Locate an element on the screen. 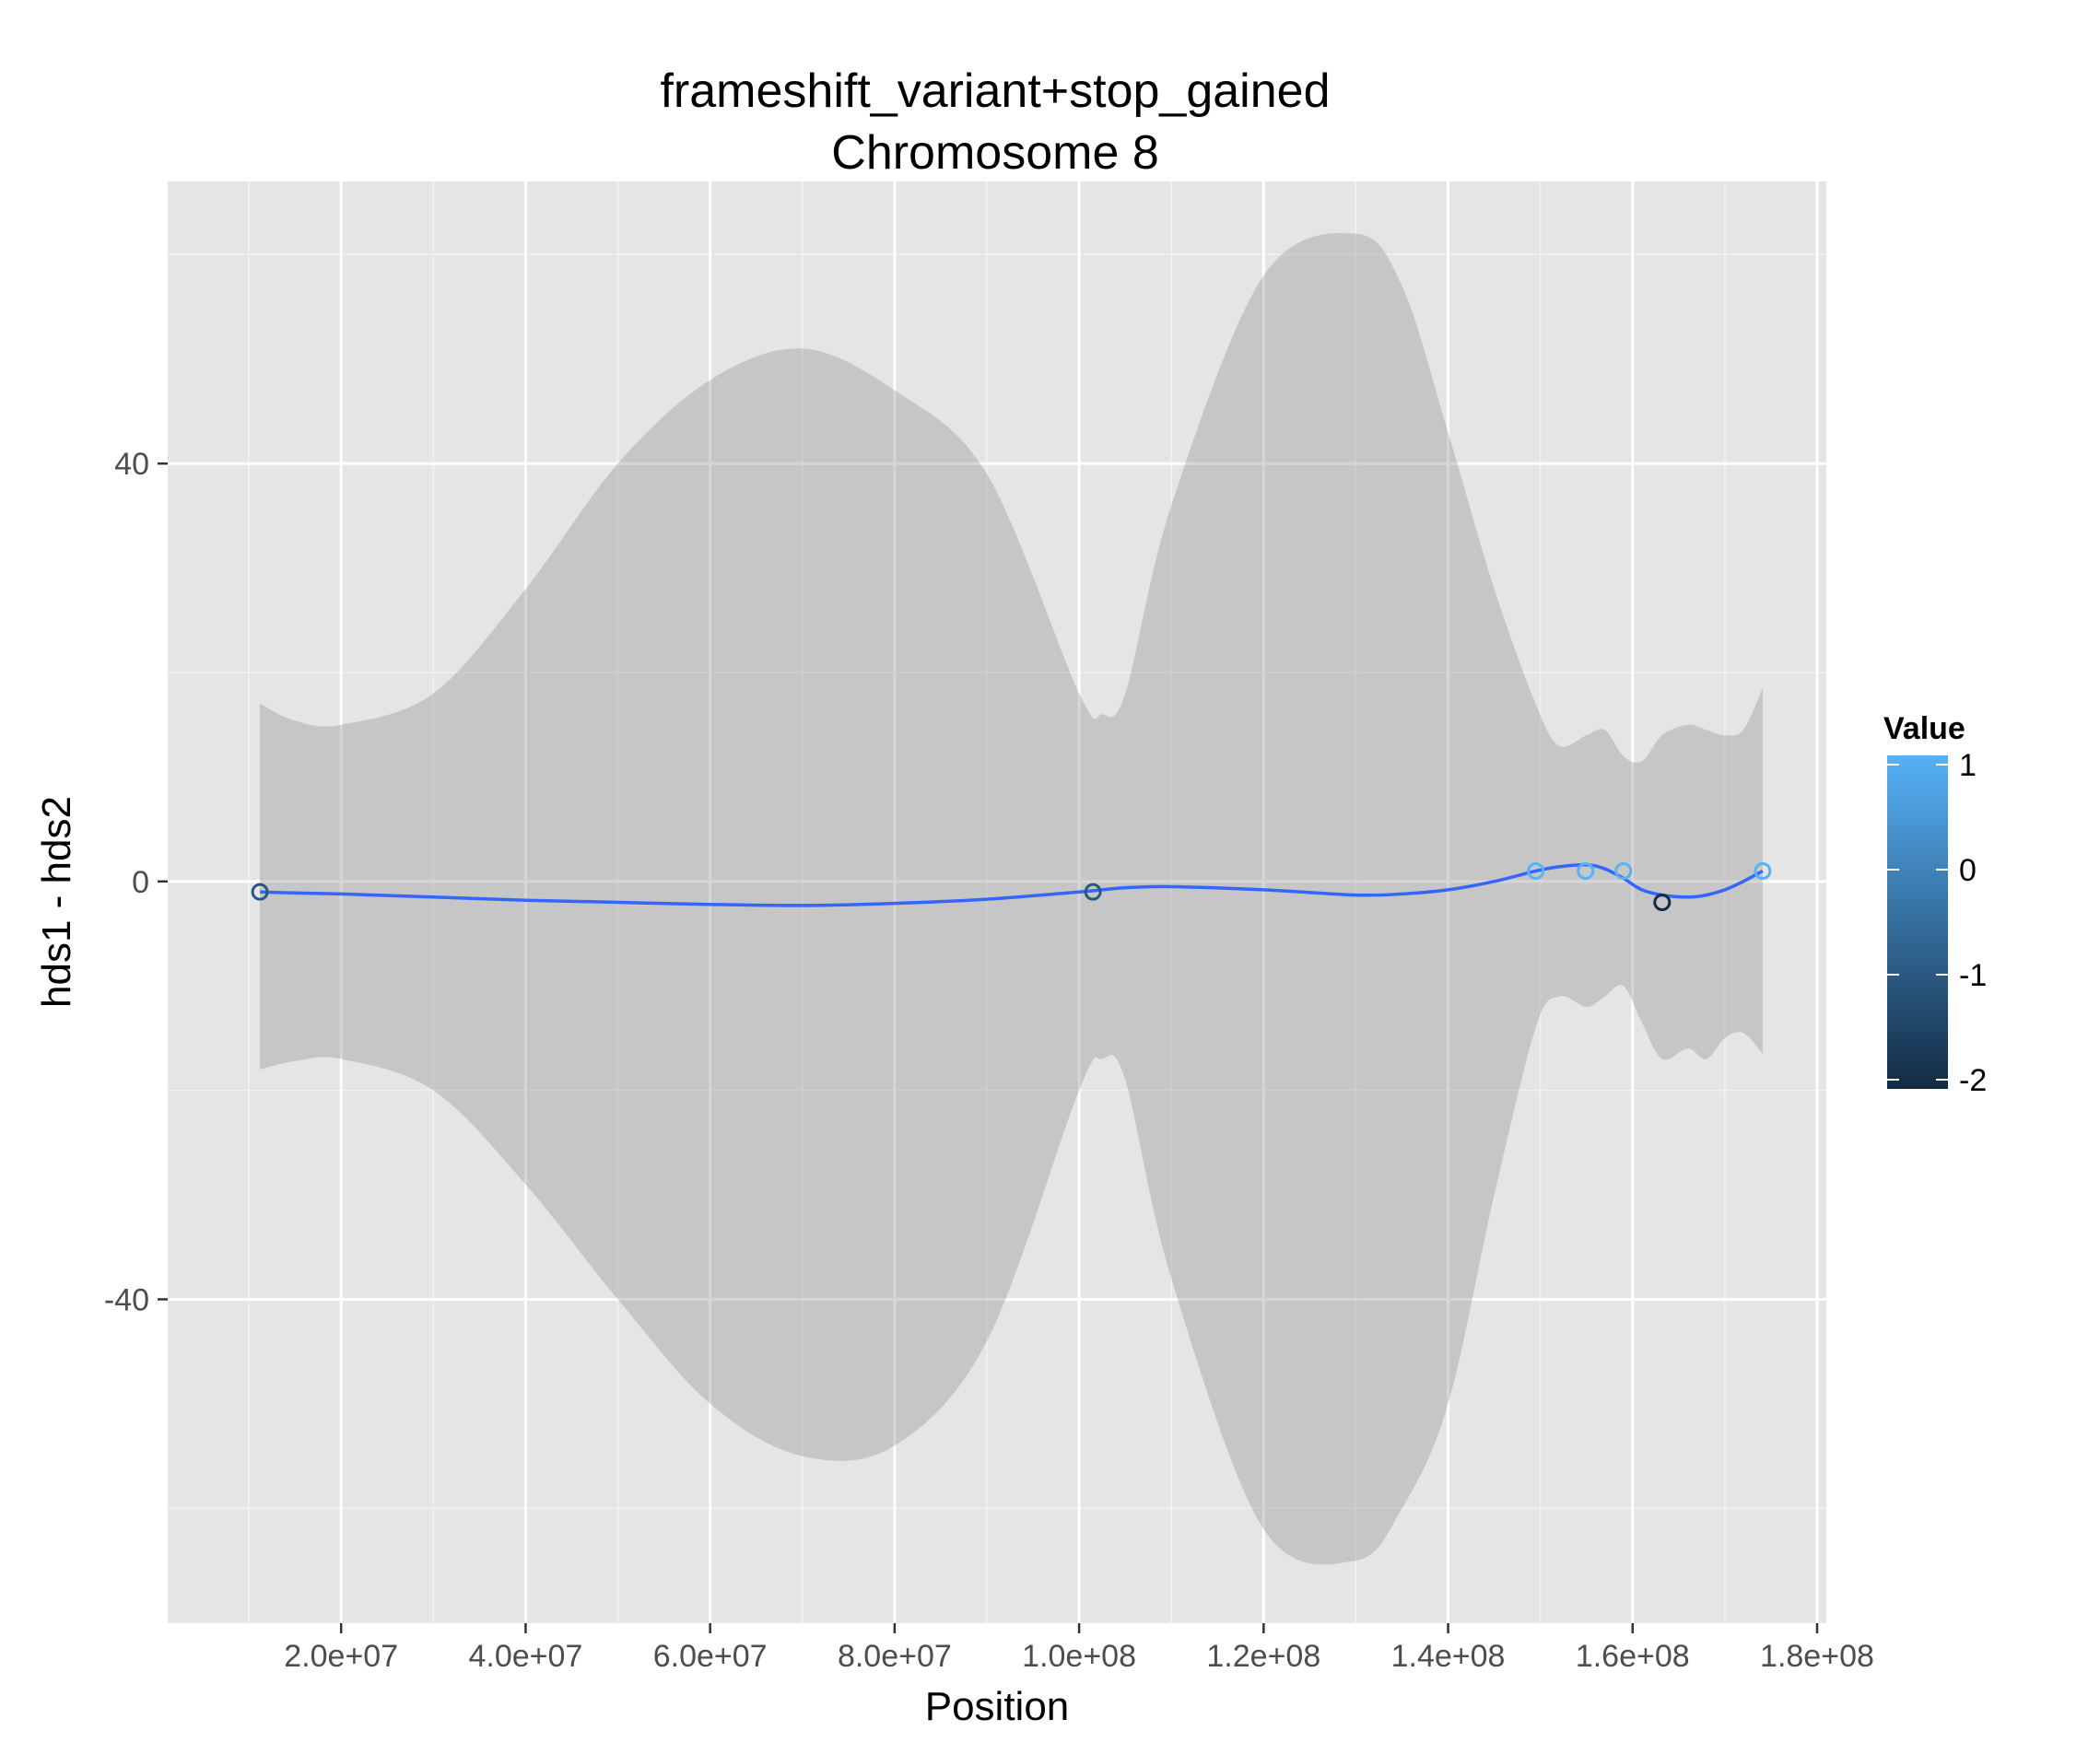  color-legend: Value 1 0 -1 -2 is located at coordinates (1935, 904).